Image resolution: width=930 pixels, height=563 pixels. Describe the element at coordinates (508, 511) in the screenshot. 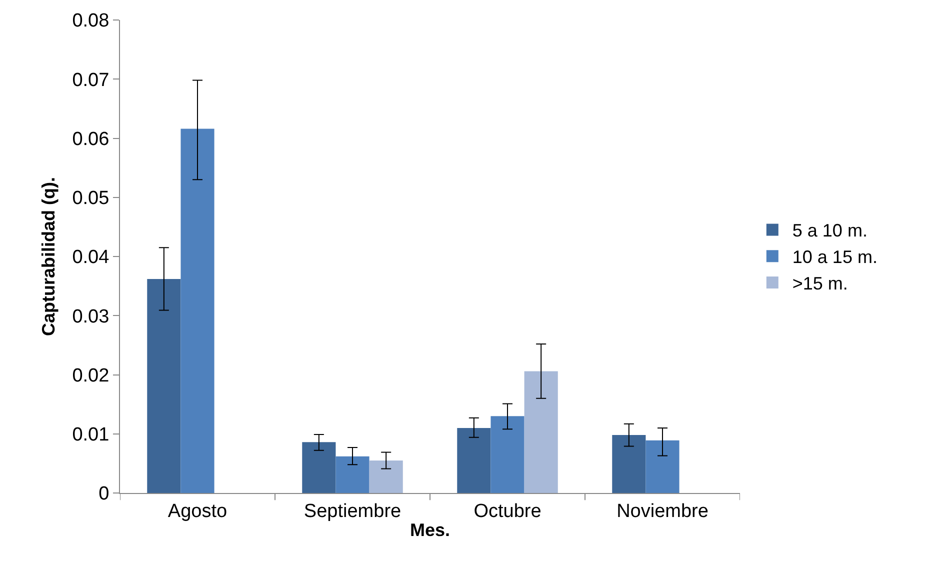

I see `x-tick-label: Octubre` at that location.